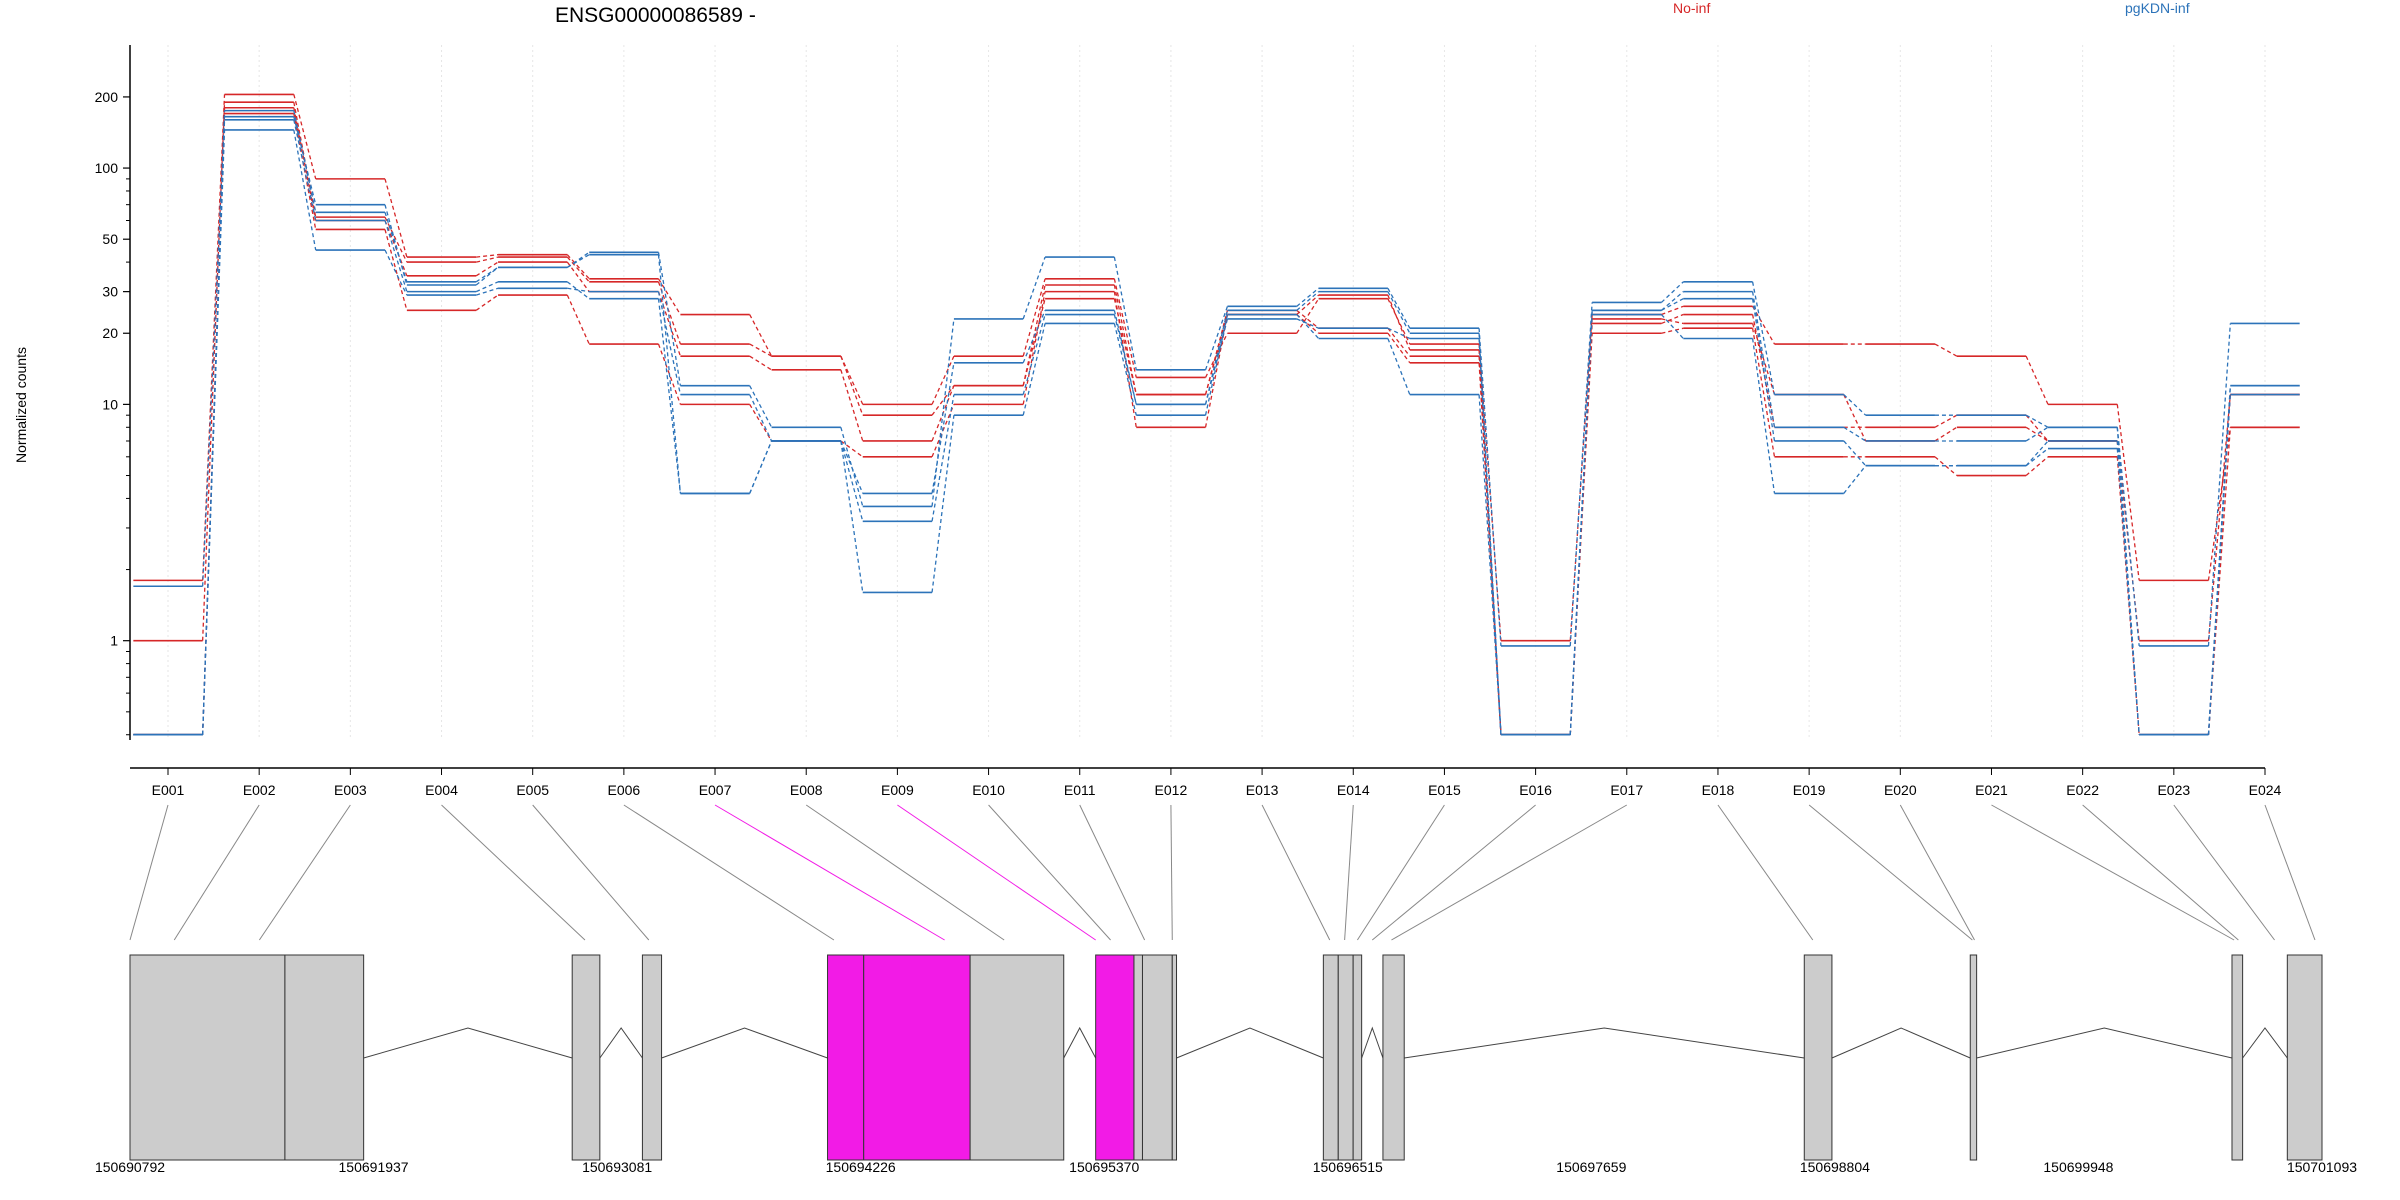 The width and height of the screenshot is (2400, 1200). I want to click on x-tick-label: E009, so click(897, 790).